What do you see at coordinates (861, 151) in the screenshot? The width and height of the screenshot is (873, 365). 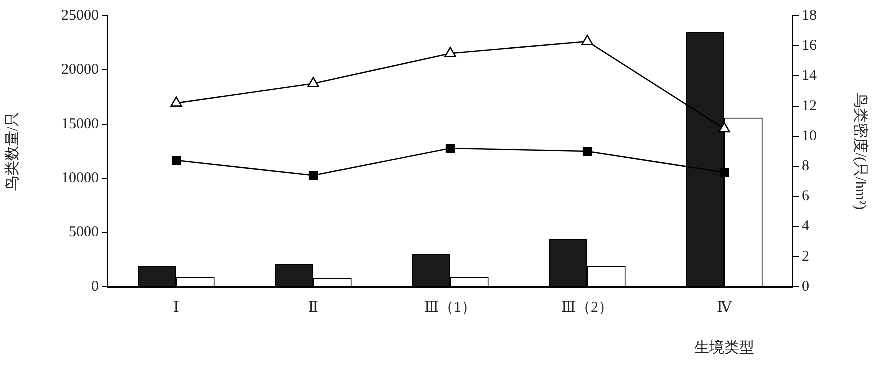 I see `y2-axis-title: 鸟类密度/(只/hm²)` at bounding box center [861, 151].